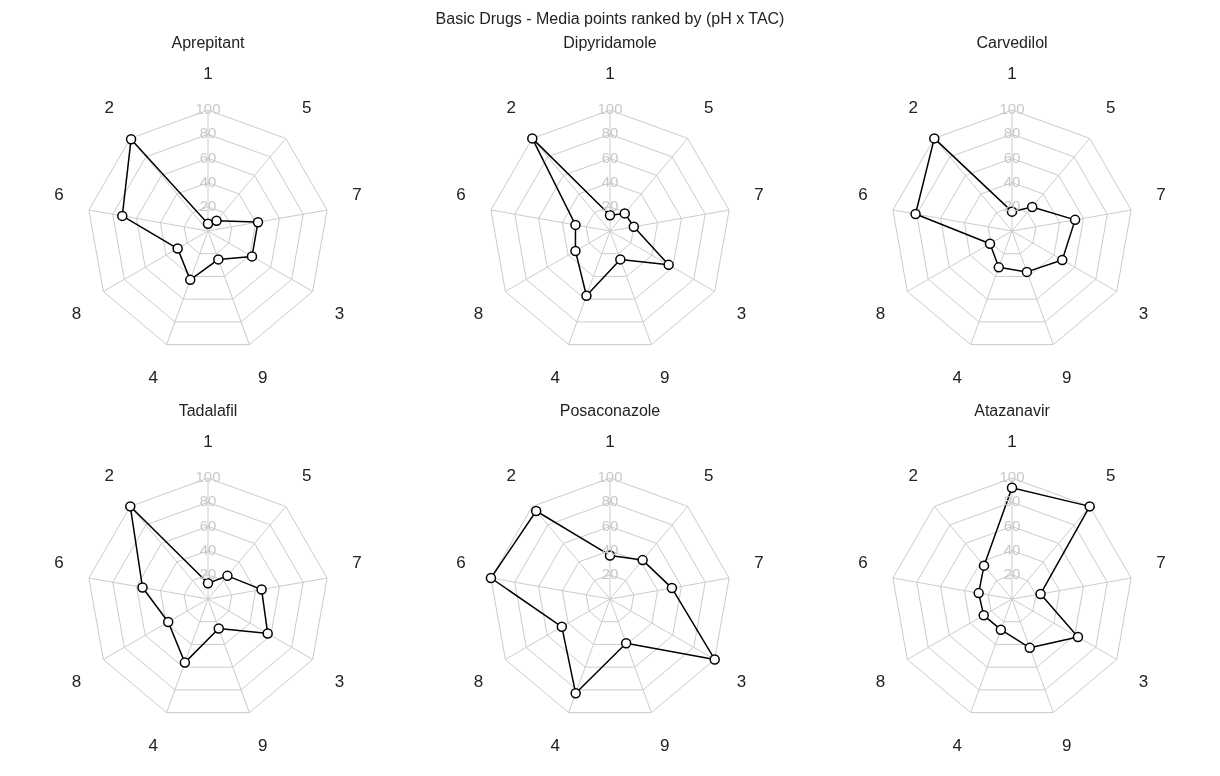 The height and width of the screenshot is (776, 1220). What do you see at coordinates (610, 19) in the screenshot?
I see `text: Basic Drugs - Media points ranked by (pH x TAC)` at bounding box center [610, 19].